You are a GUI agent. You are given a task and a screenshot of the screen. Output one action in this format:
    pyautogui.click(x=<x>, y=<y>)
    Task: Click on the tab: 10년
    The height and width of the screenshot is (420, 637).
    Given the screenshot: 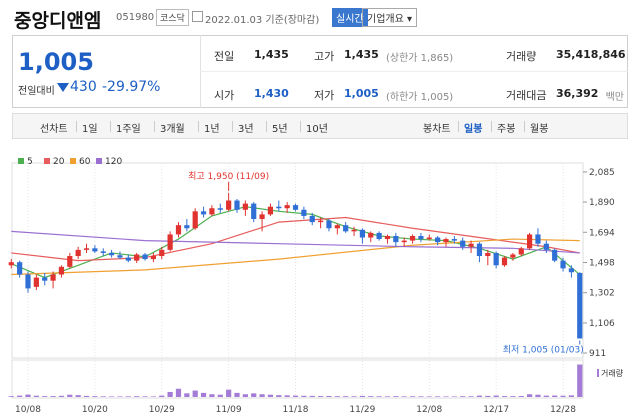 What is the action you would take?
    pyautogui.click(x=317, y=129)
    